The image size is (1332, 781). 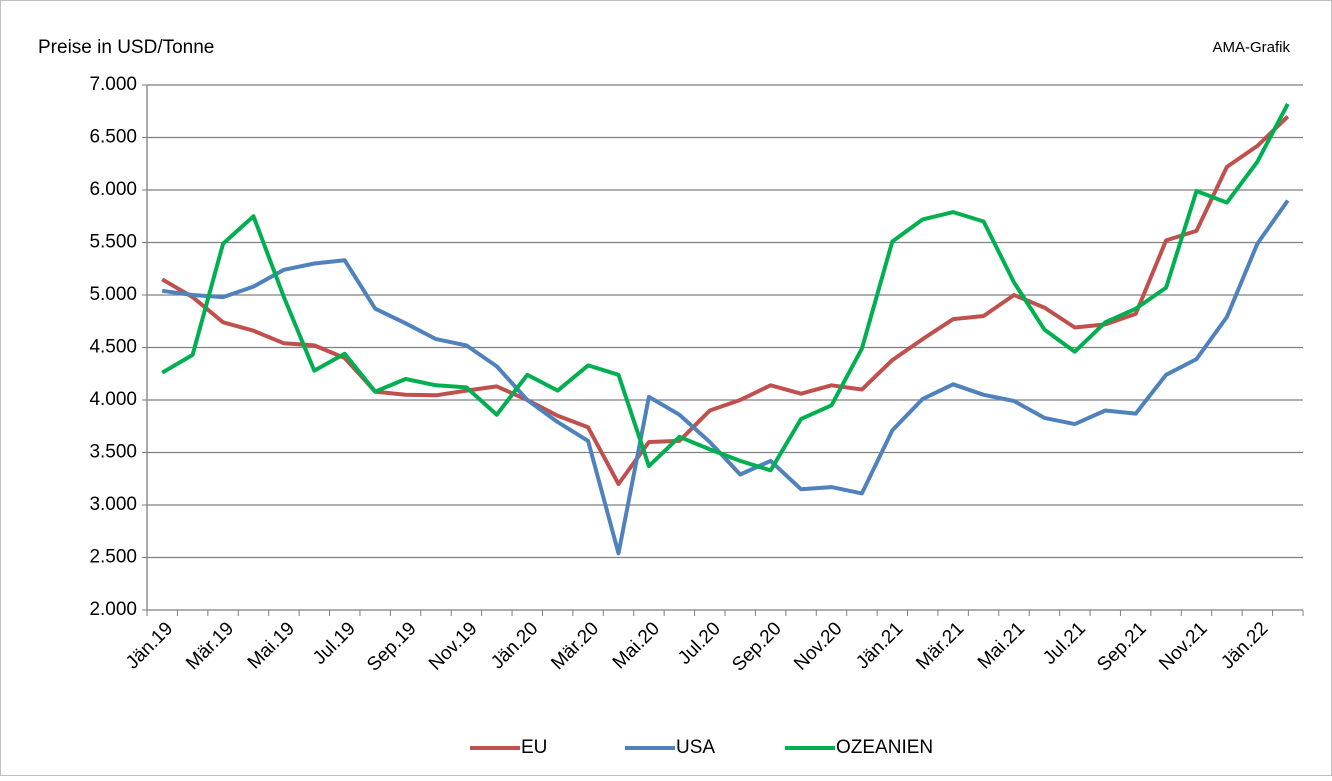 I want to click on annotation: AMA-Grafik, so click(x=1251, y=47).